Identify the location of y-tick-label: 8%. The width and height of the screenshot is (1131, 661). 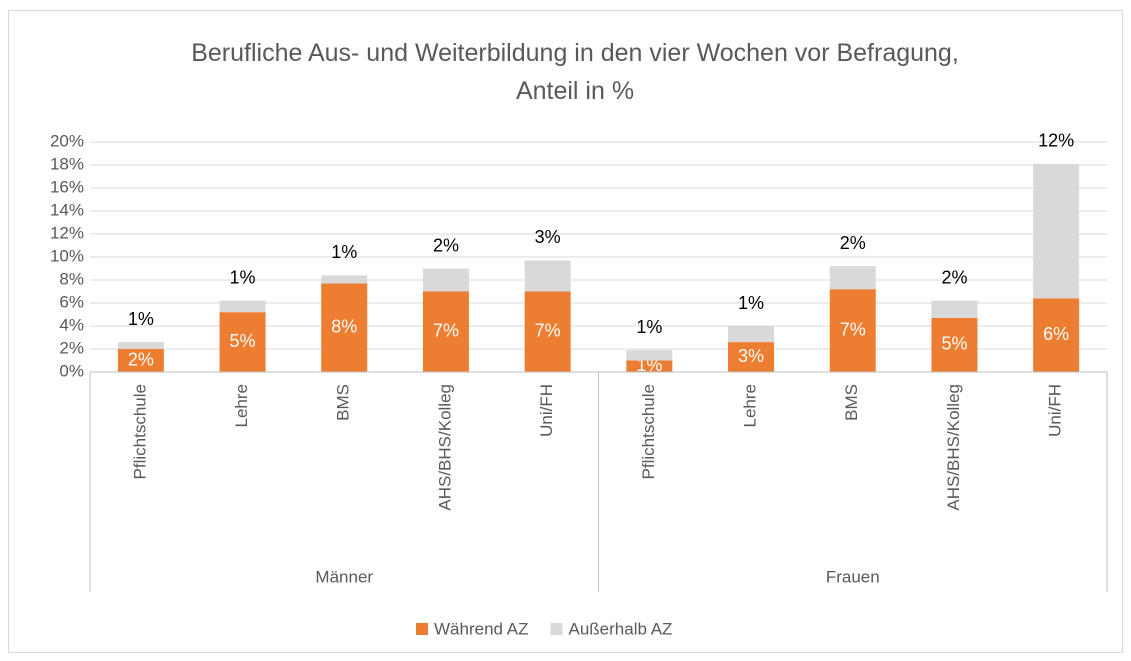
(71, 278).